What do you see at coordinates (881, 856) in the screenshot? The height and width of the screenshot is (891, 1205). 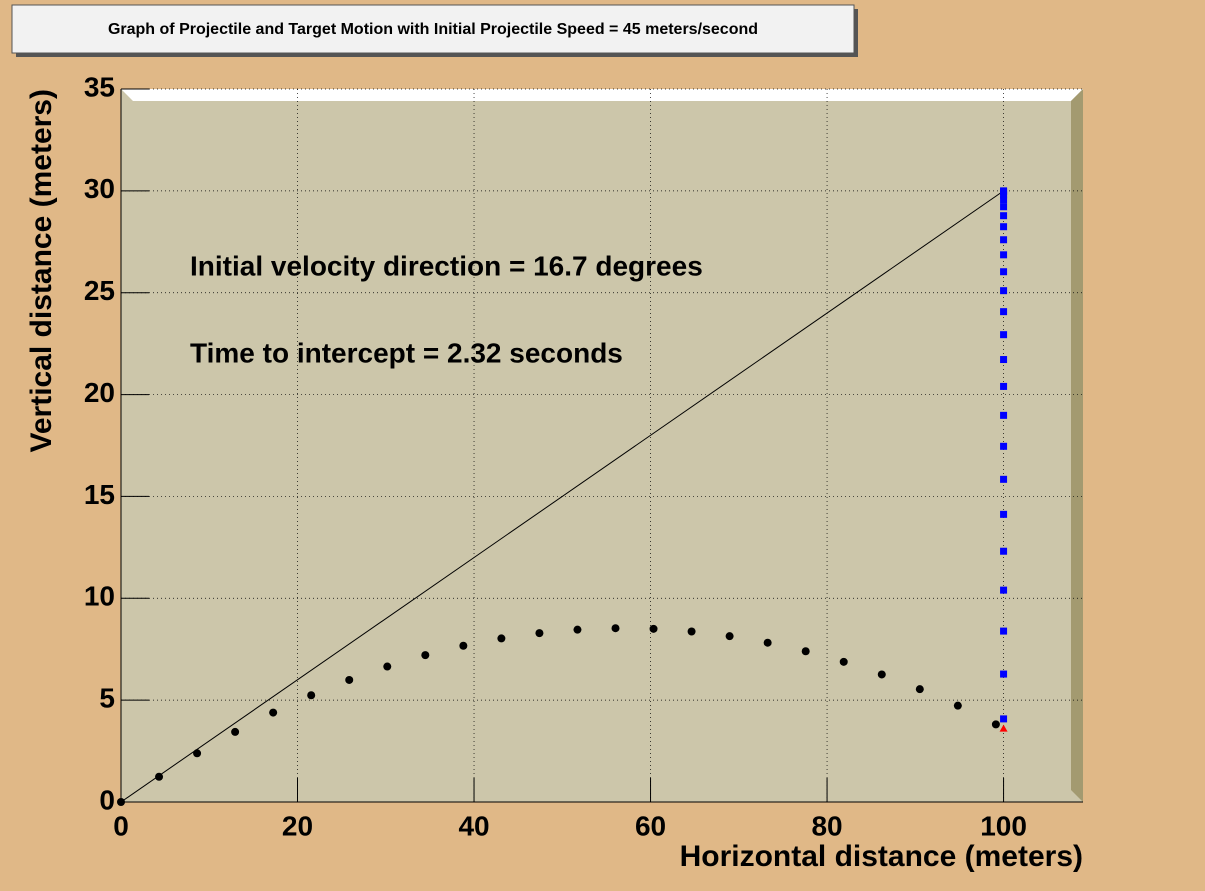 I see `x-axis-title: Horizontal distance (meters)` at bounding box center [881, 856].